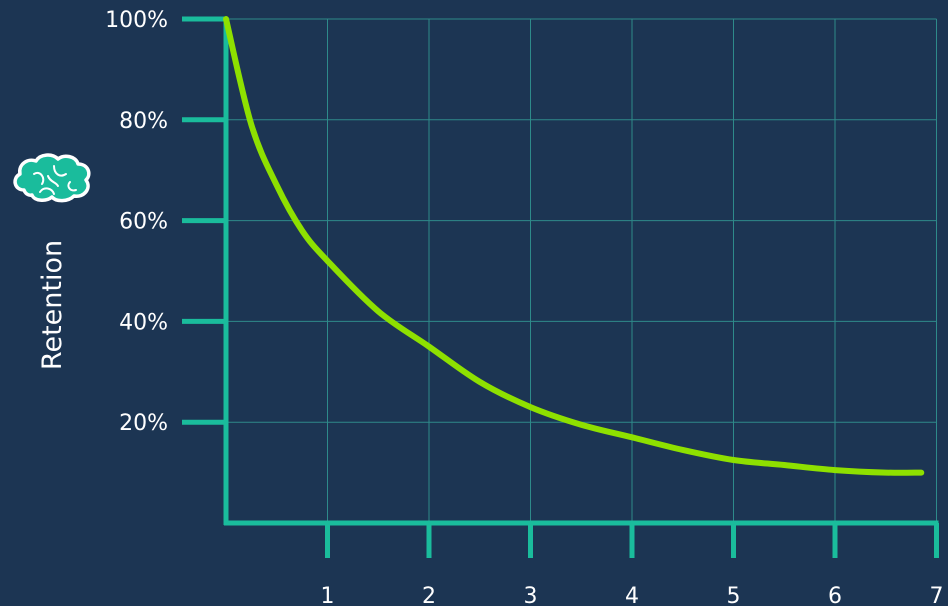  What do you see at coordinates (937, 595) in the screenshot?
I see `x-tick-label: 7` at bounding box center [937, 595].